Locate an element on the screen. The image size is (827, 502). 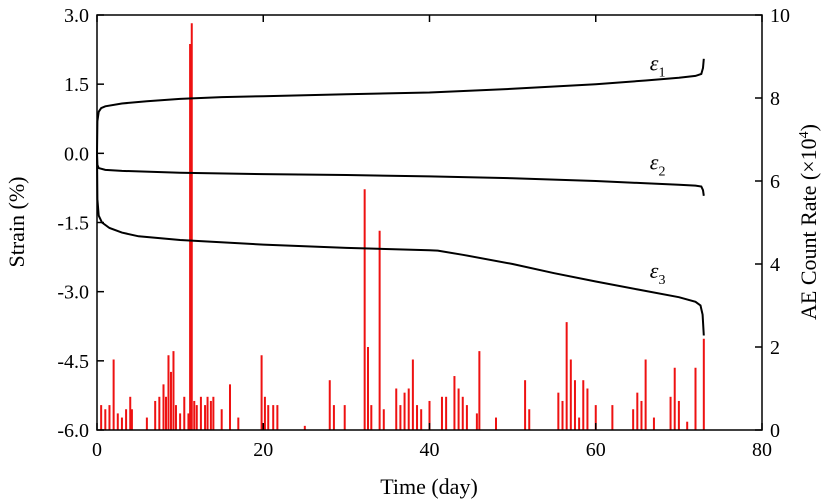
y-left-tick-label: 3.0 is located at coordinates (76, 16).